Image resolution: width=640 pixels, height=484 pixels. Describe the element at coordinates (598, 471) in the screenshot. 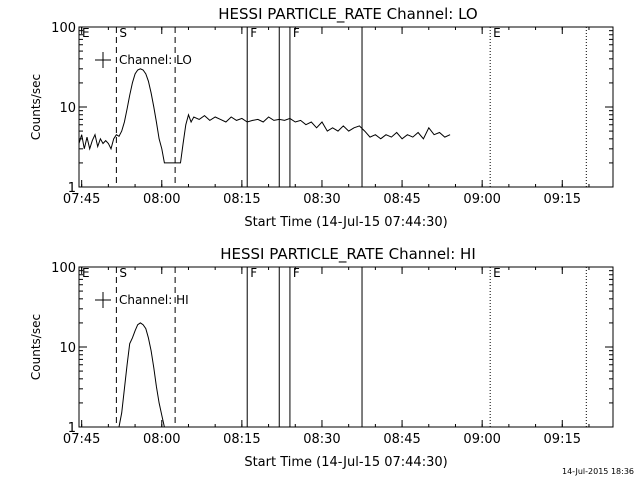

I see `plot-timestamp: 14-Jul-2015 18:36` at that location.